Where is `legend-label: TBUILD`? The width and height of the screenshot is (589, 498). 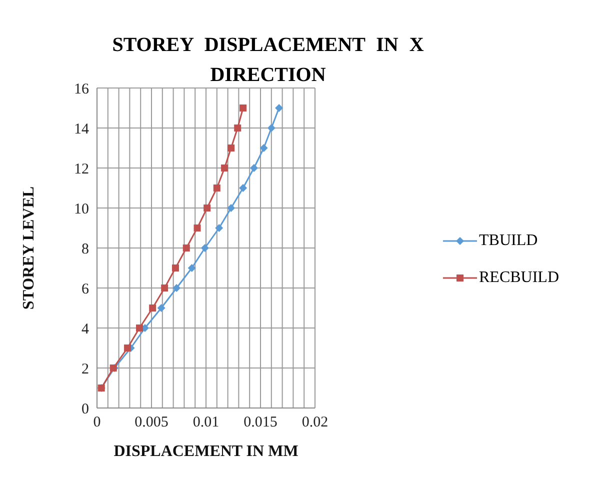
legend-label: TBUILD is located at coordinates (508, 241).